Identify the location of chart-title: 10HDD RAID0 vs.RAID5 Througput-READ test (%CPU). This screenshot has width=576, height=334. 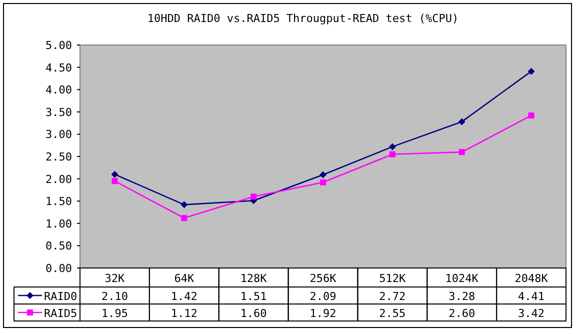
(303, 18).